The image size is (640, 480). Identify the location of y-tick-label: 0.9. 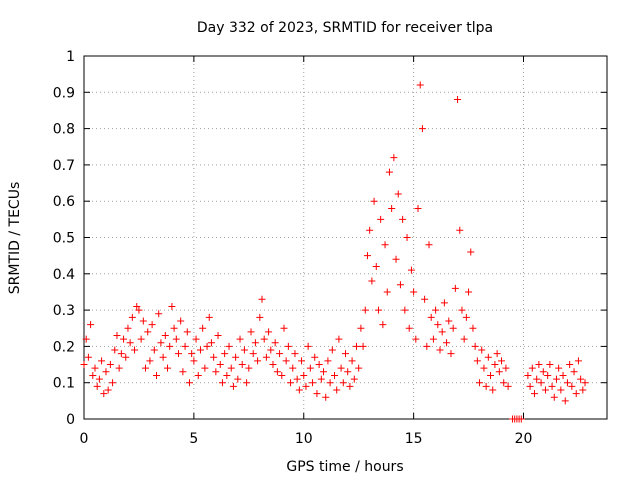
(64, 93).